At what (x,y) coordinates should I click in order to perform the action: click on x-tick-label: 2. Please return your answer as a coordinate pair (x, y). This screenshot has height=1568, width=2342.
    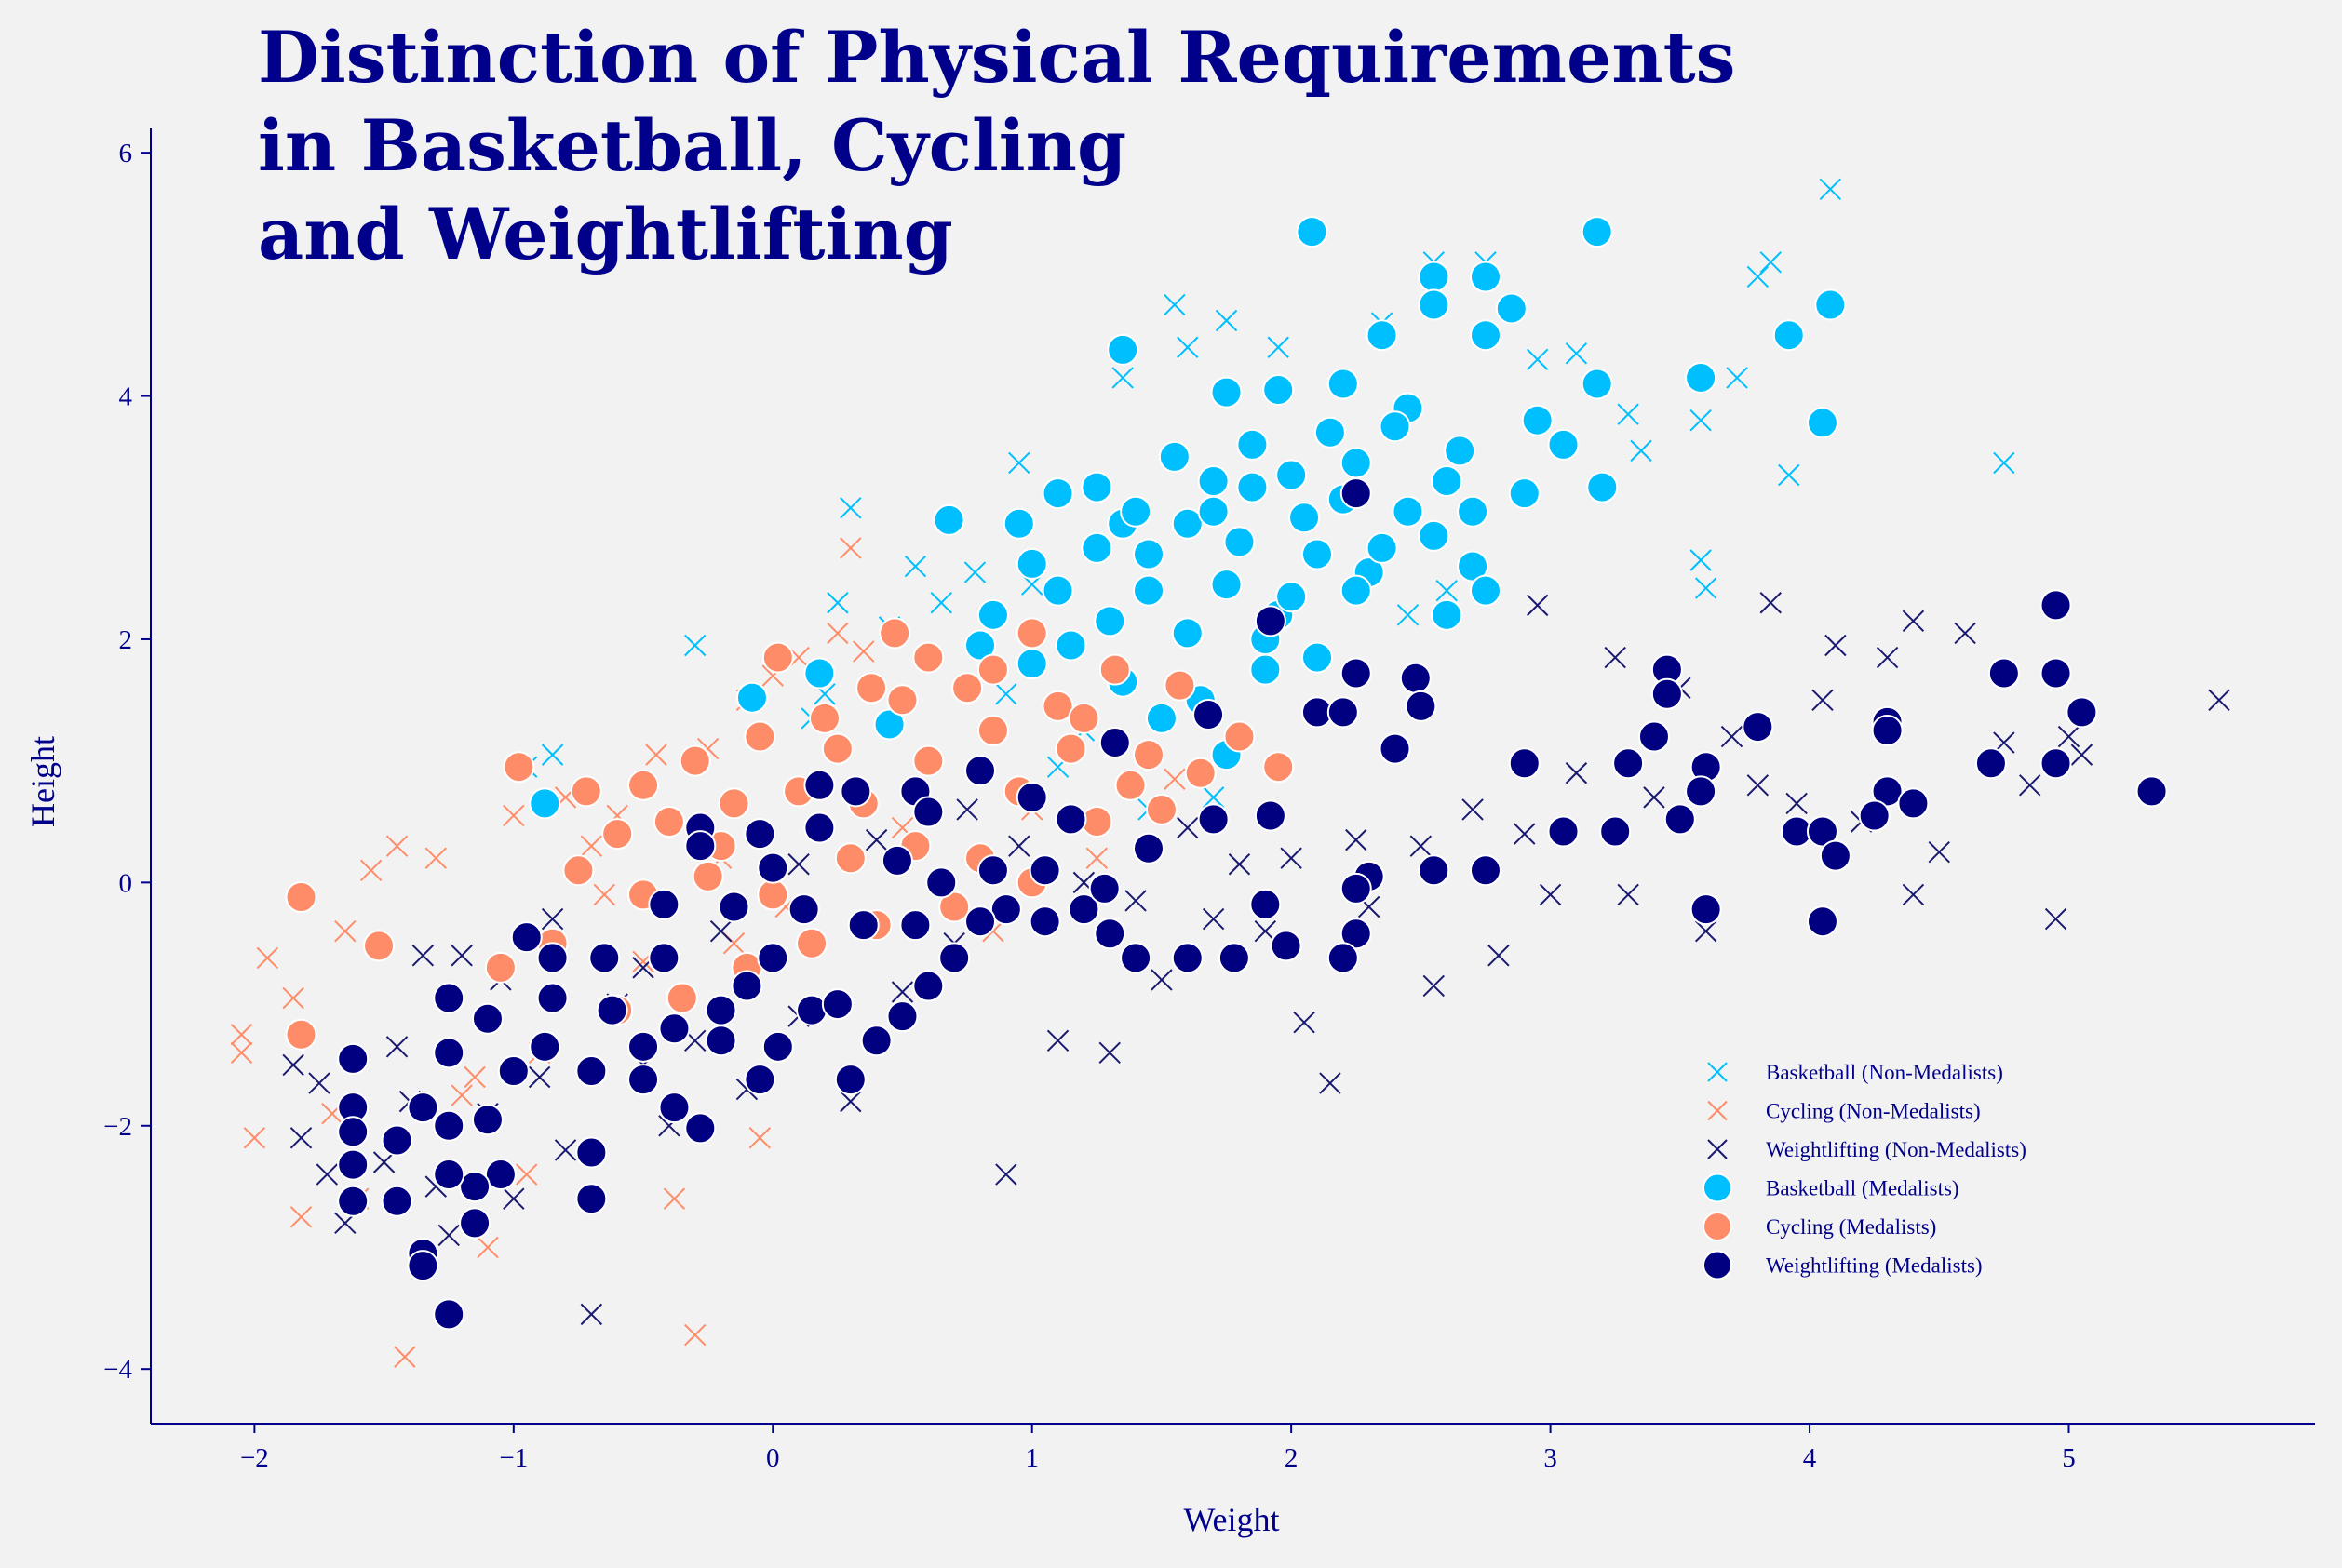
    Looking at the image, I should click on (1292, 1458).